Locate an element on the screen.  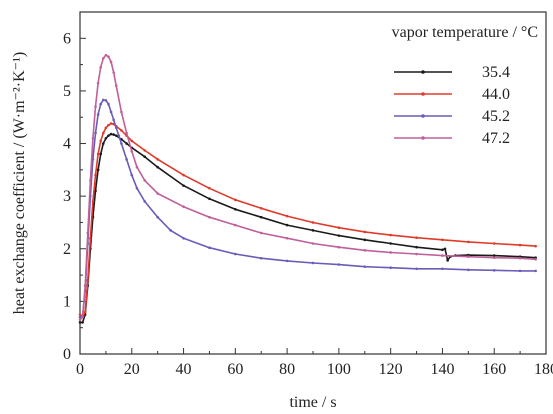
legend-label: 47.2 is located at coordinates (496, 138).